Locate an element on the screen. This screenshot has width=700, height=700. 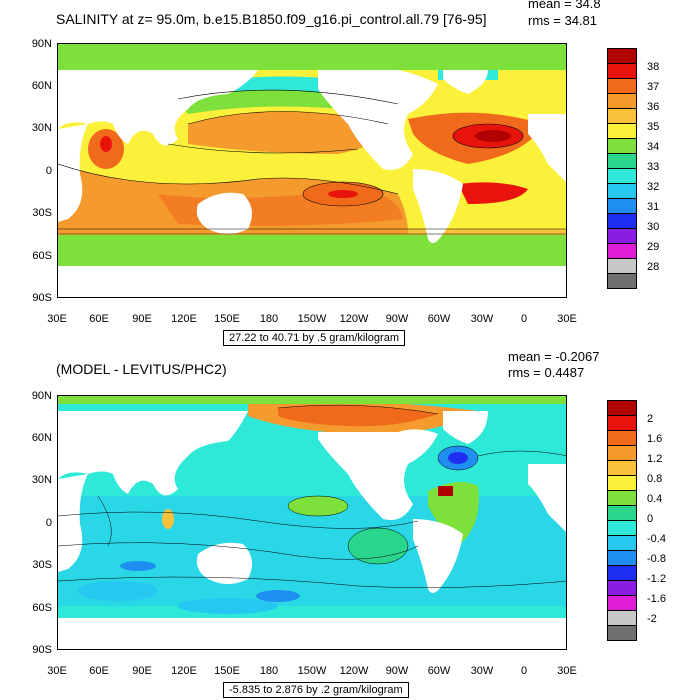
lon-label: 30W is located at coordinates (482, 671).